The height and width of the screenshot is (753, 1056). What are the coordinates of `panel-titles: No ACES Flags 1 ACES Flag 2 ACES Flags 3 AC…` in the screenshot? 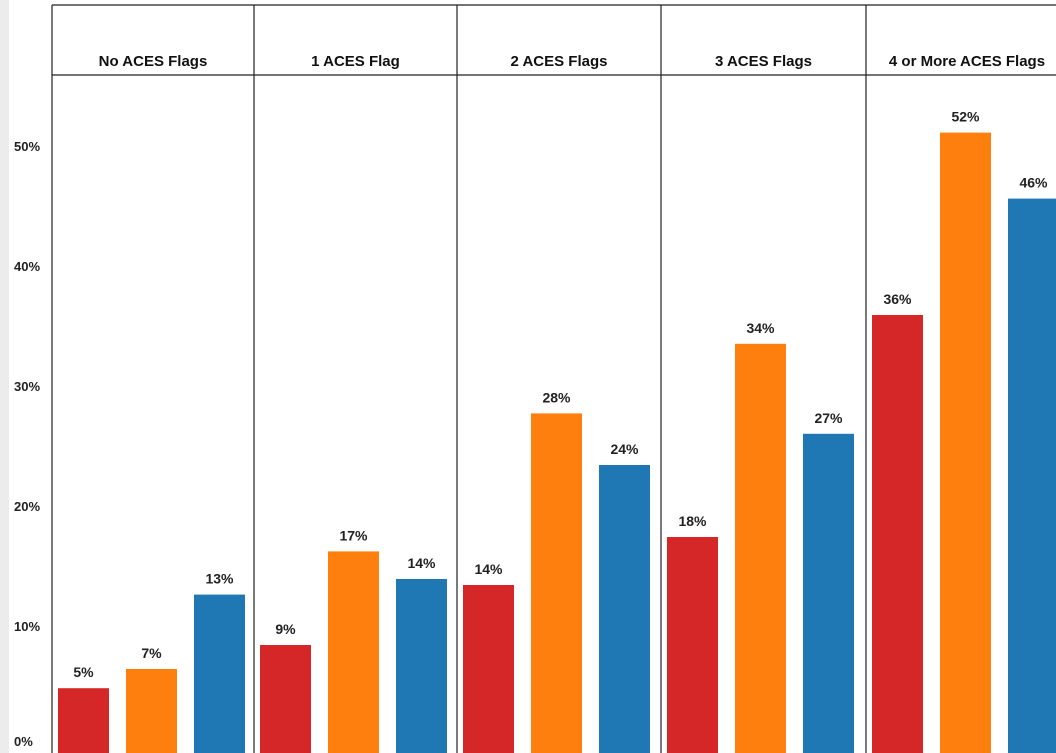 It's located at (572, 61).